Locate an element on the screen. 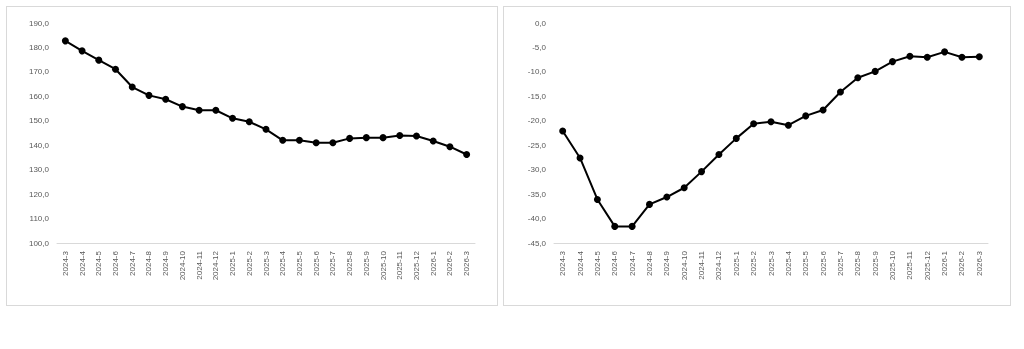  y-tick-label: -35,0 is located at coordinates (537, 194).